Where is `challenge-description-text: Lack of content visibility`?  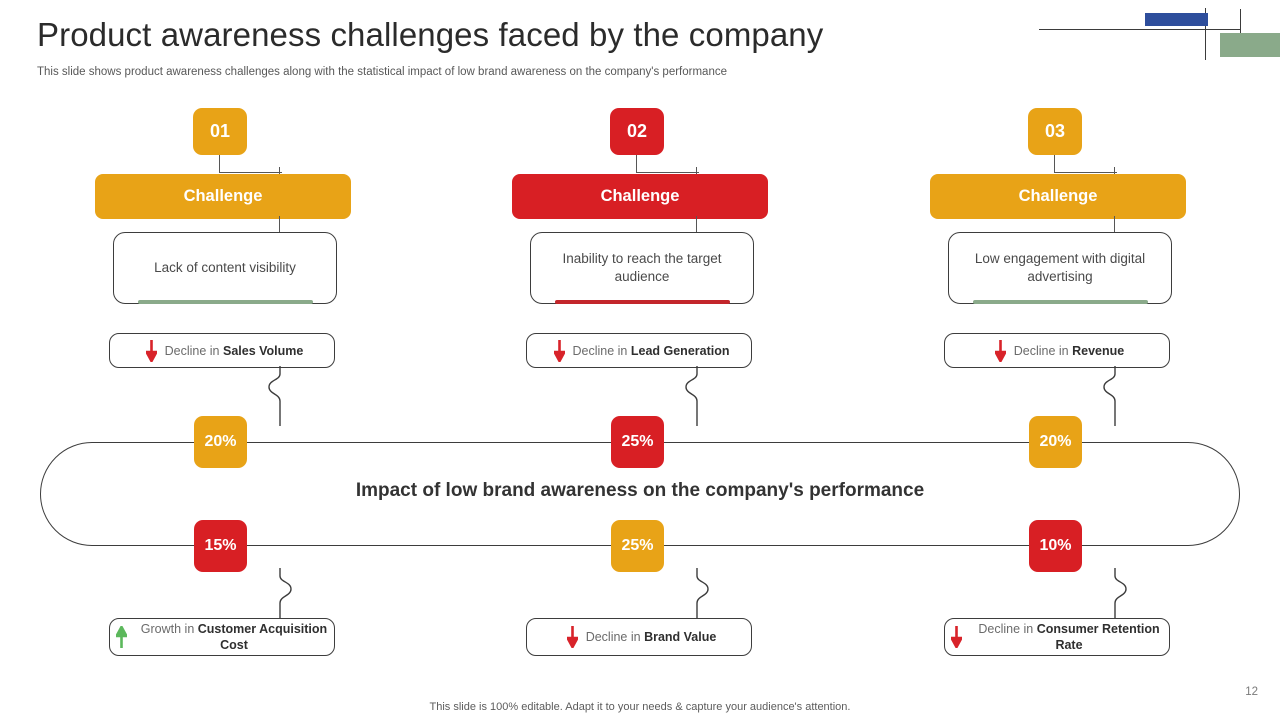 challenge-description-text: Lack of content visibility is located at coordinates (225, 267).